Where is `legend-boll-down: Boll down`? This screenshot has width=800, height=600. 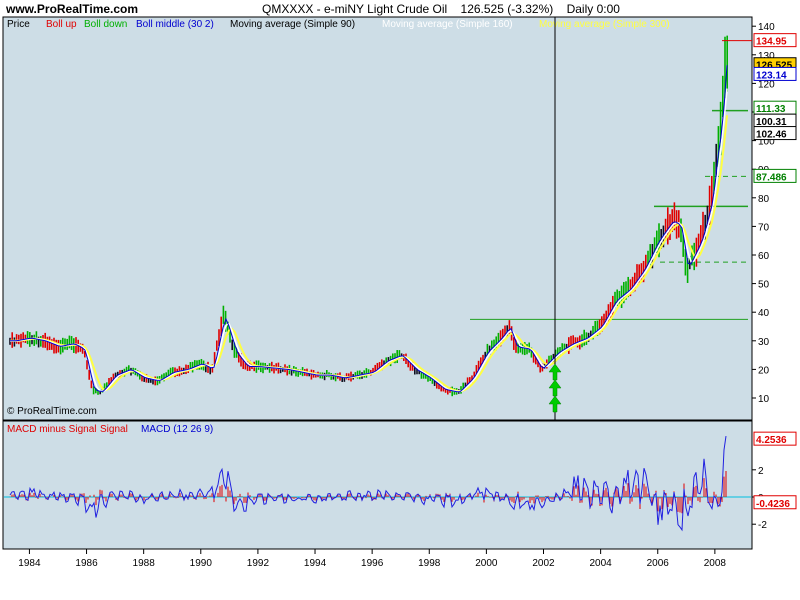 legend-boll-down: Boll down is located at coordinates (105, 24).